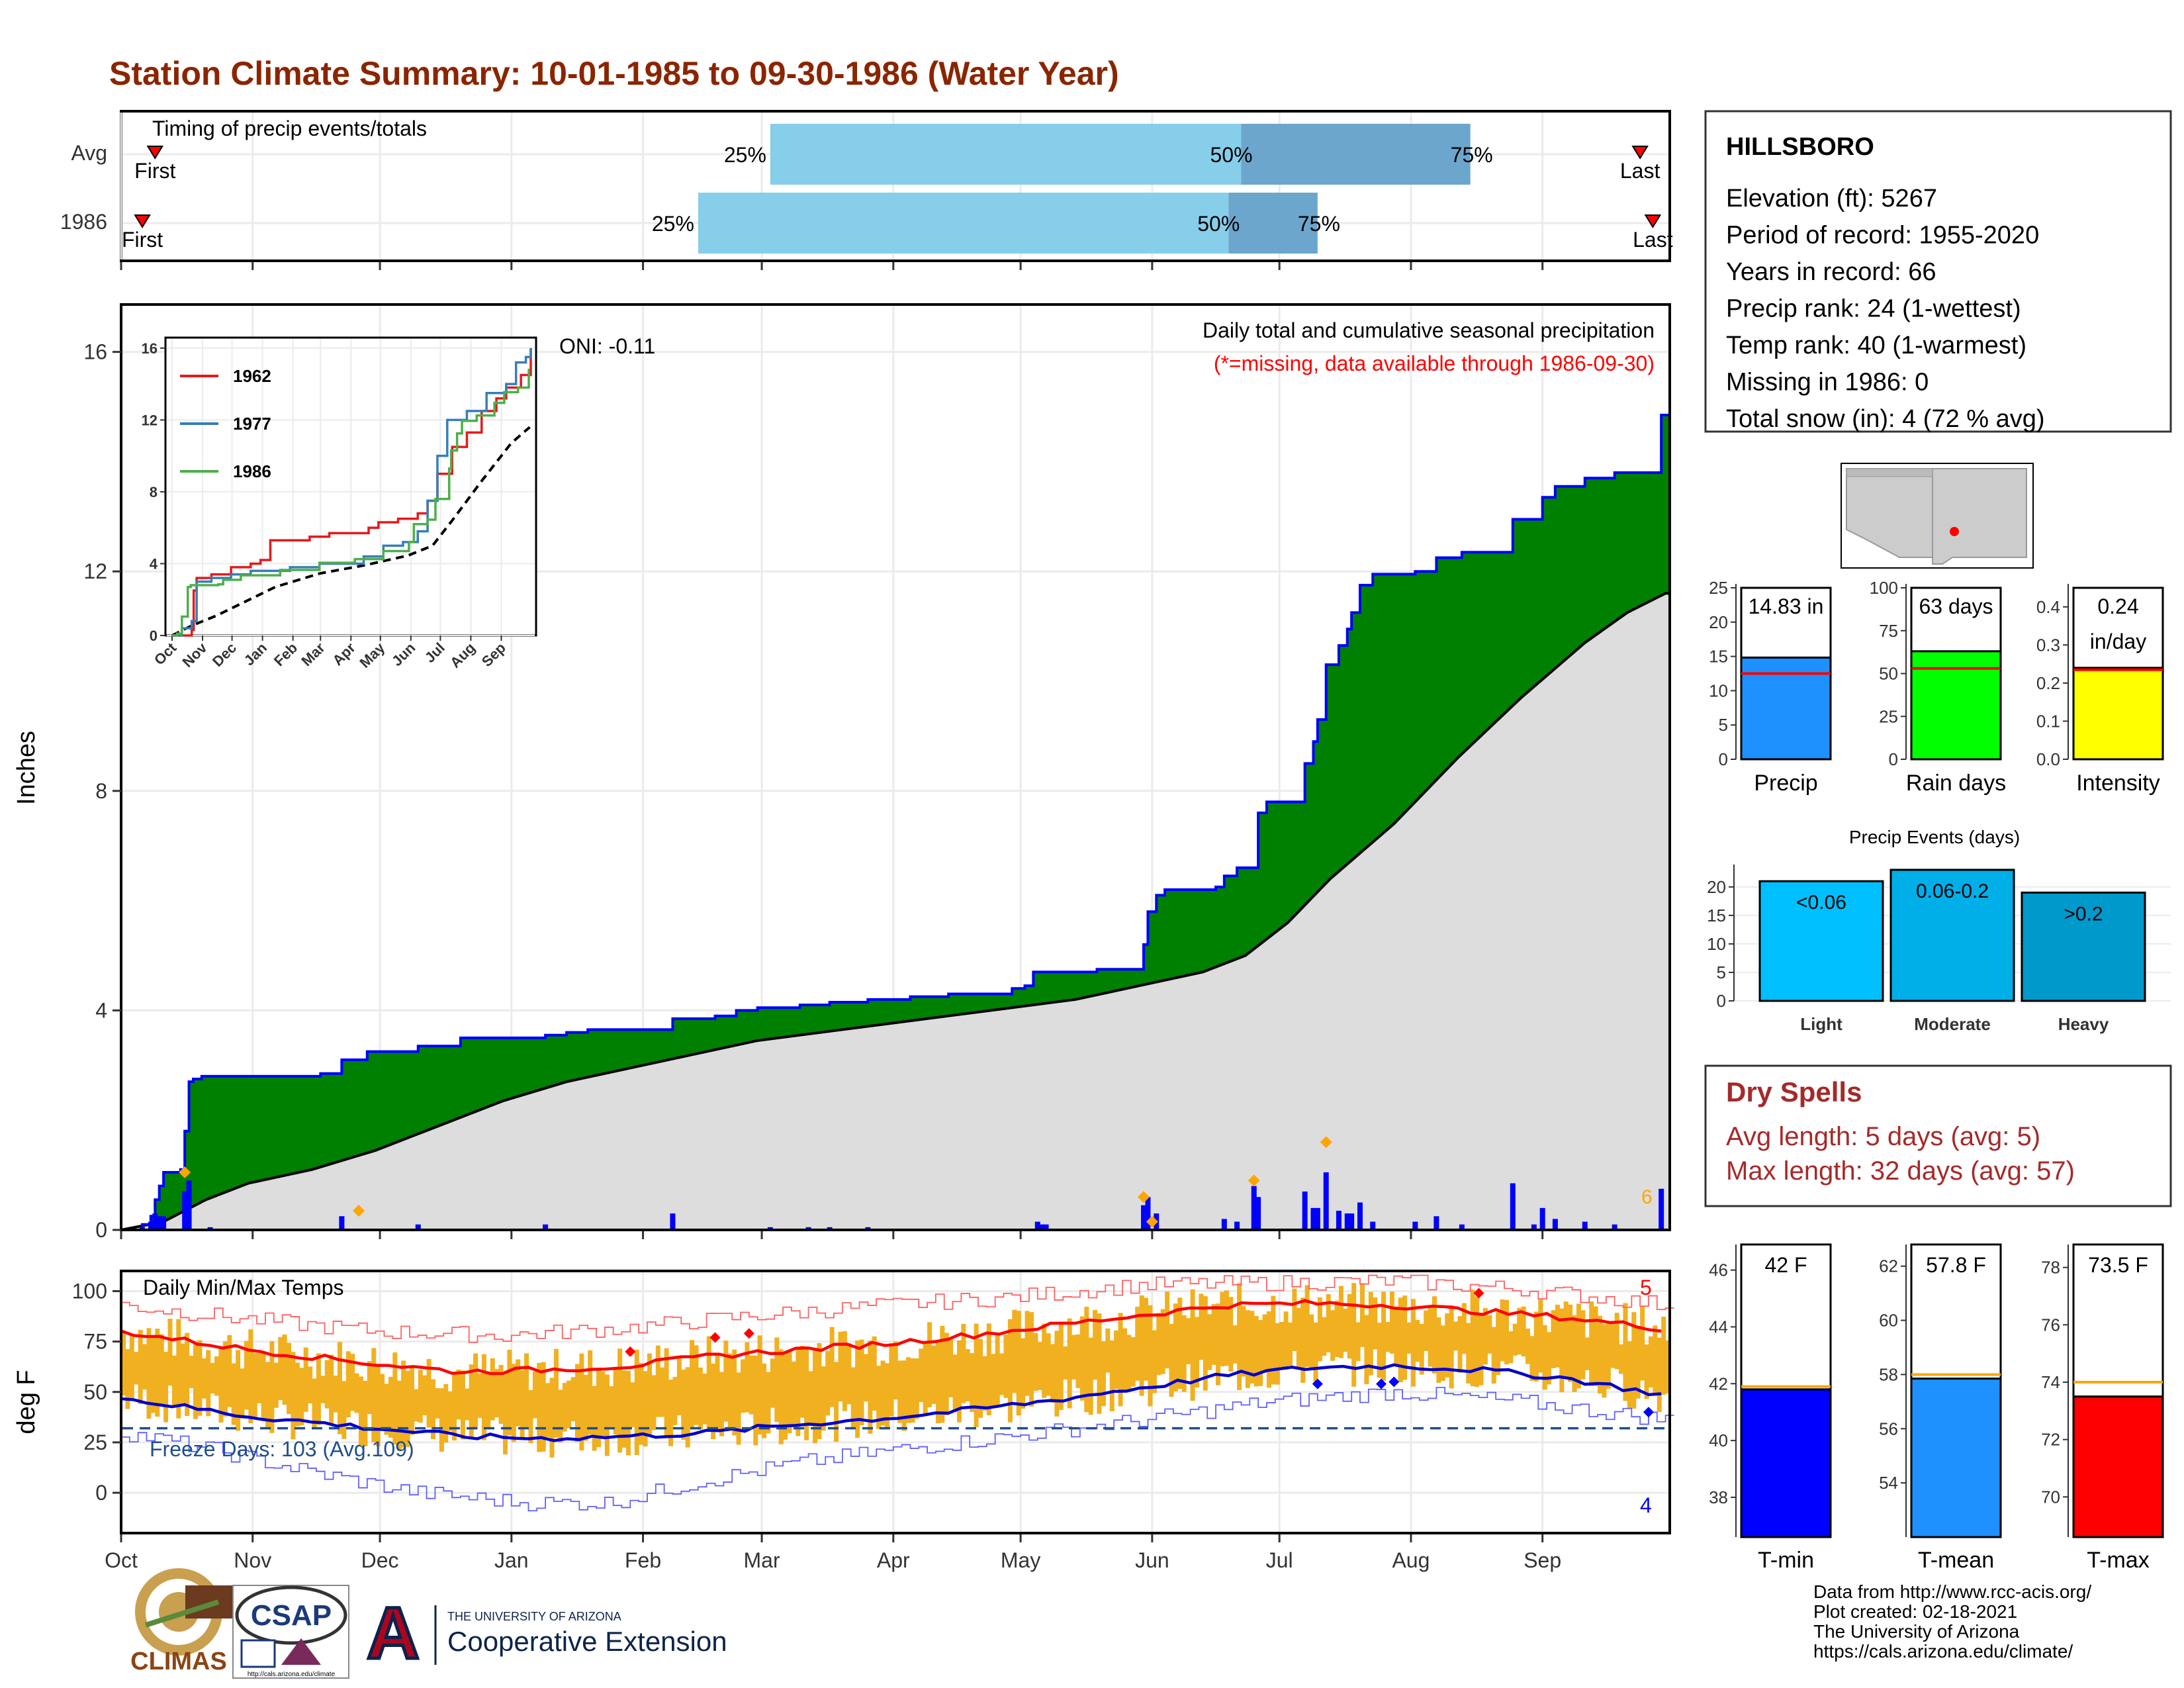 Image resolution: width=2184 pixels, height=1688 pixels. I want to click on ua-small-text: THE UNIVERSITY OF ARIZONA, so click(534, 1616).